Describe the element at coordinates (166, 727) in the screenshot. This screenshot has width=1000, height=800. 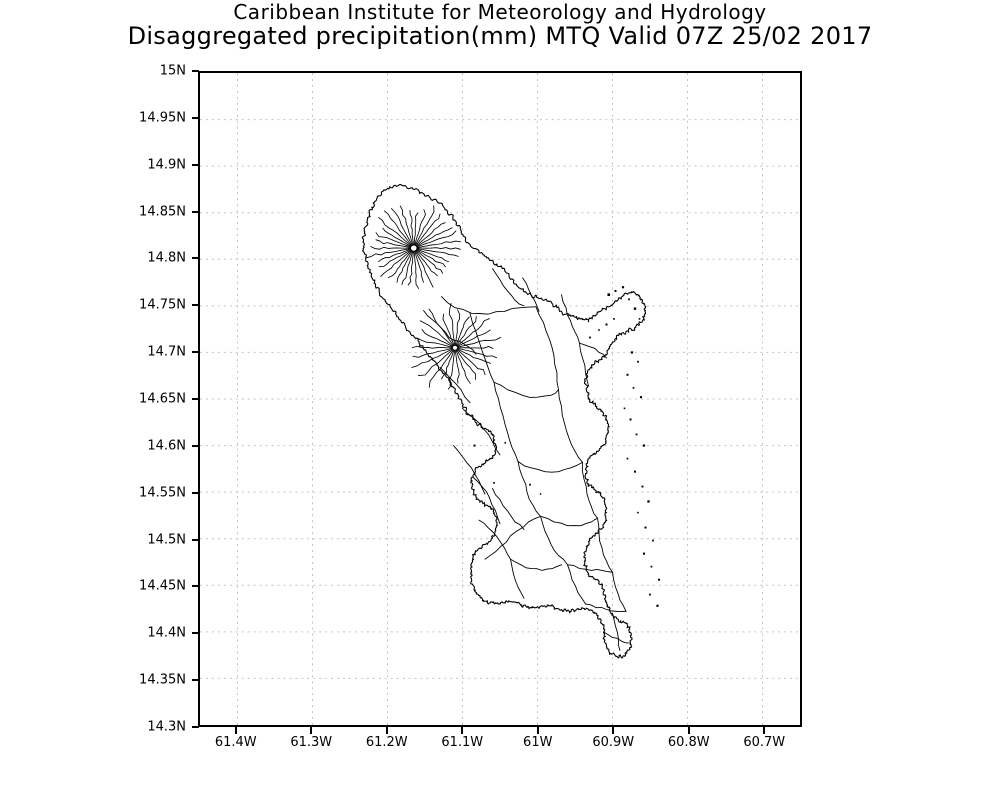
I see `y-tick-label: 14.3N` at that location.